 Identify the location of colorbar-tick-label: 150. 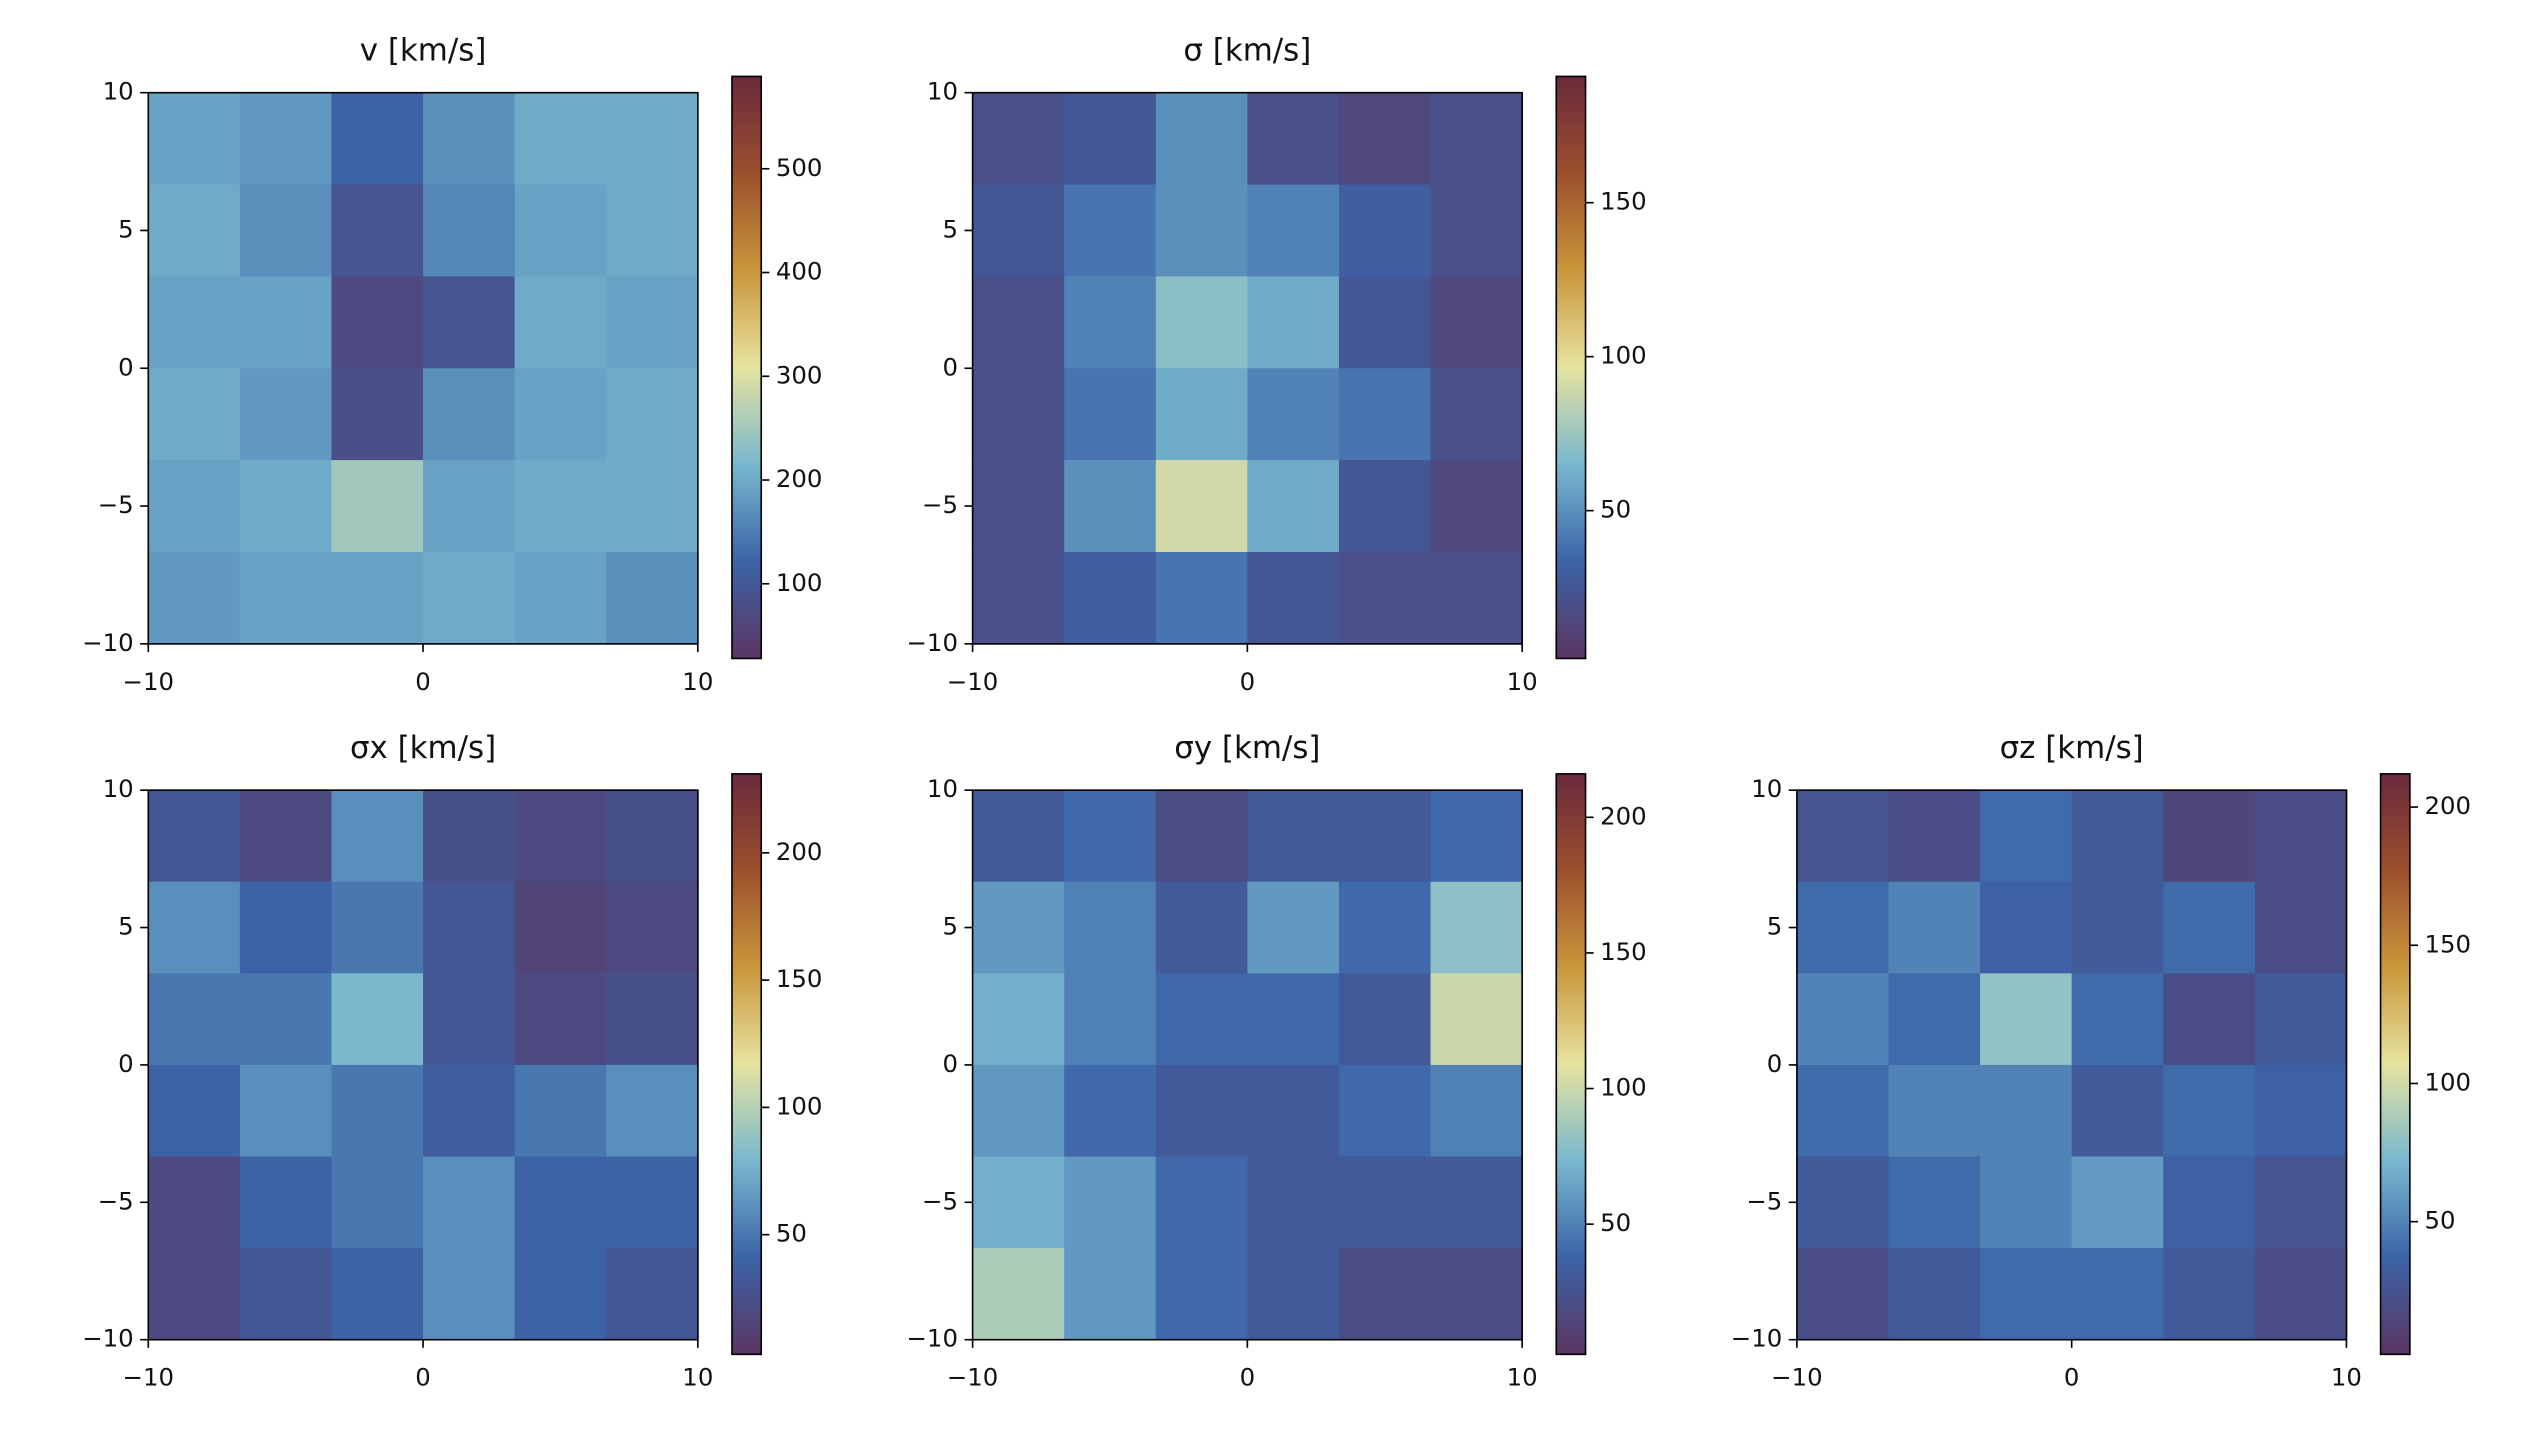
(2447, 943).